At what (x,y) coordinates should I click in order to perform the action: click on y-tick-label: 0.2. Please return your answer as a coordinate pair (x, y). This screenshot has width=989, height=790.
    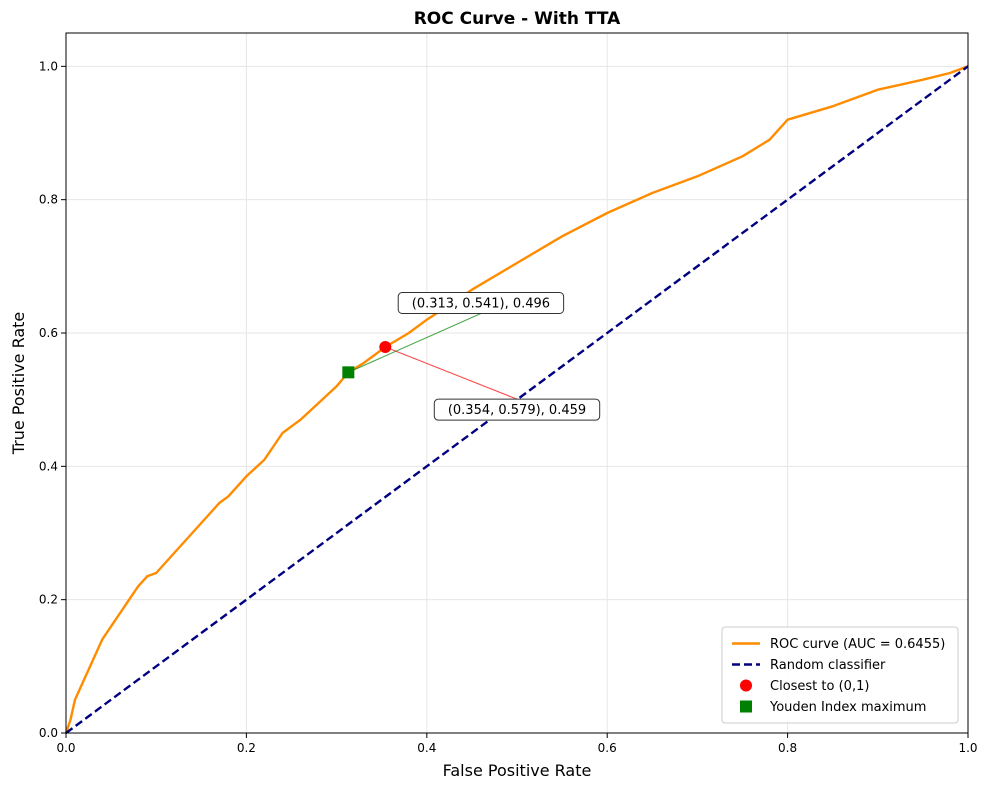
    Looking at the image, I should click on (48, 600).